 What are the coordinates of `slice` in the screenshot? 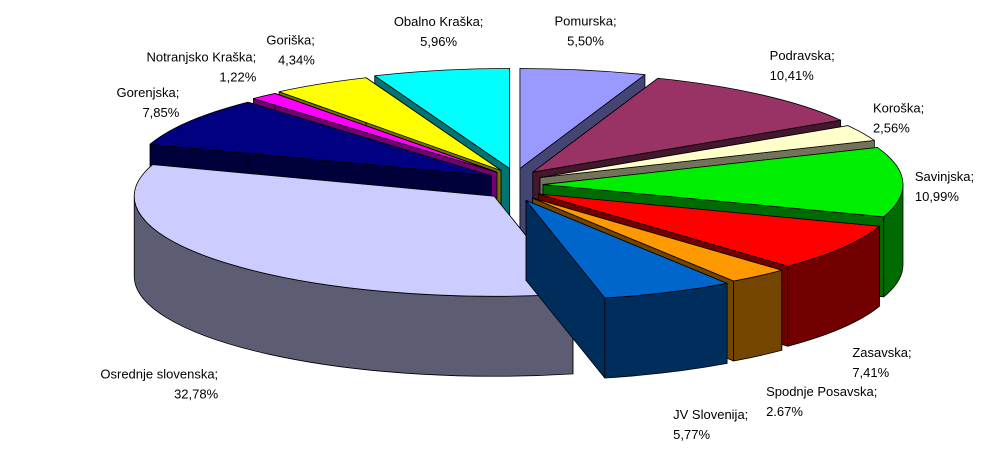 It's located at (626, 289).